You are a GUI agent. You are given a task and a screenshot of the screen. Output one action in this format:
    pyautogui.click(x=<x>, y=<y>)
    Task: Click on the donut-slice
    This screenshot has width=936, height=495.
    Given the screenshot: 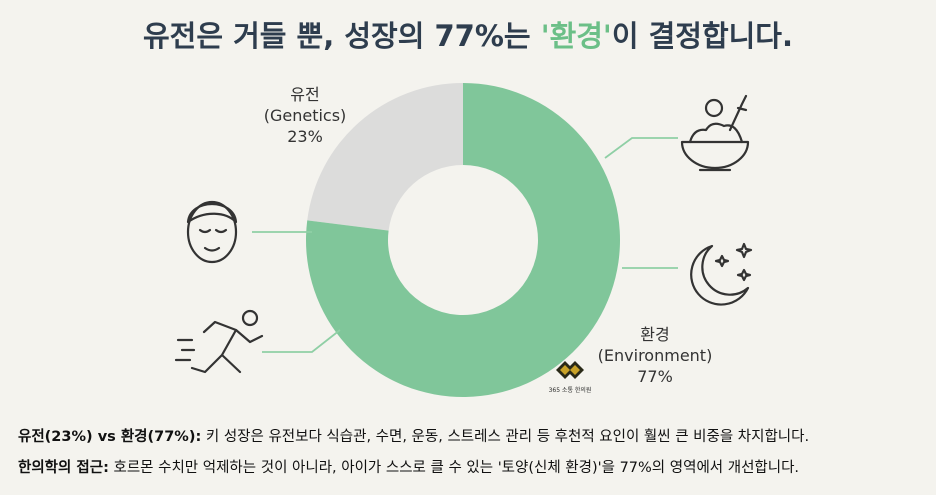 What is the action you would take?
    pyautogui.click(x=385, y=157)
    